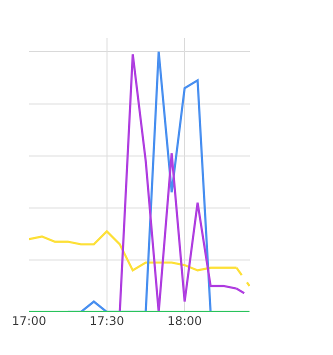 The image size is (333, 355). What do you see at coordinates (29, 321) in the screenshot?
I see `x-tick-label: 17:00` at bounding box center [29, 321].